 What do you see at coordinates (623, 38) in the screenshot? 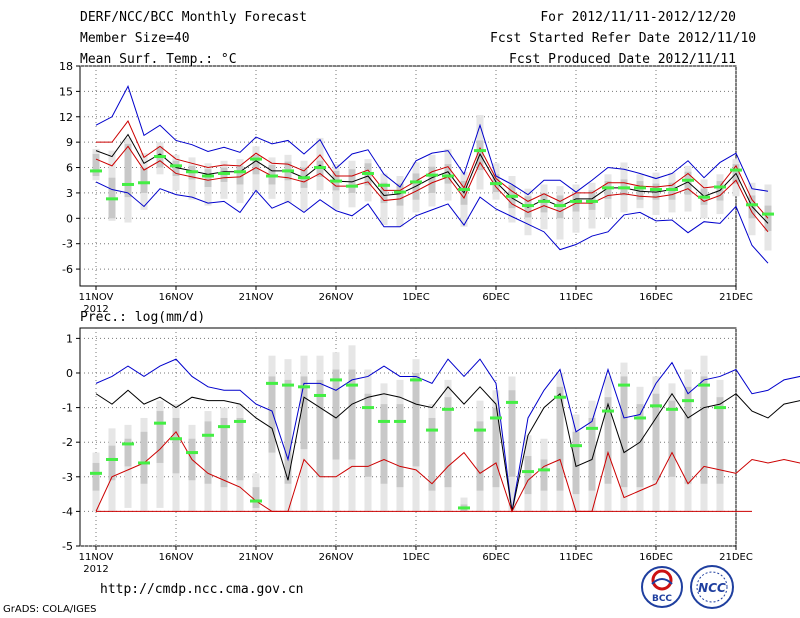
I see `fcst-start-date: Fcst Started Refer Date 2012/11/10` at bounding box center [623, 38].